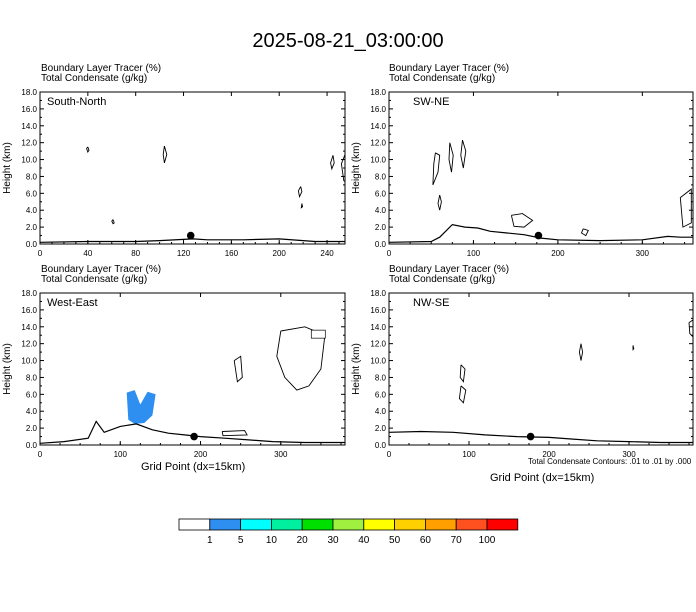  I want to click on figure-title: 2025-08-21_03:00:00, so click(348, 41).